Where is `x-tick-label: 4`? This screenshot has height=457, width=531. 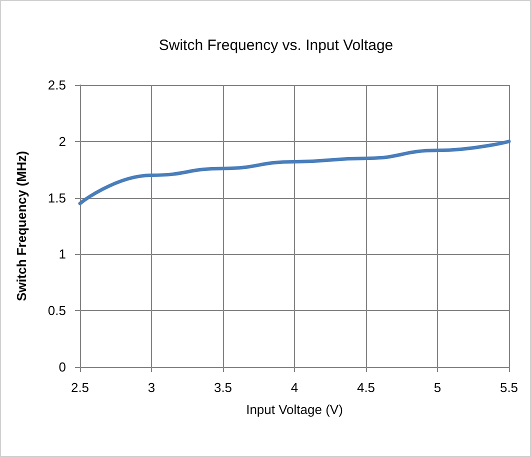
x-tick-label: 4 is located at coordinates (294, 387).